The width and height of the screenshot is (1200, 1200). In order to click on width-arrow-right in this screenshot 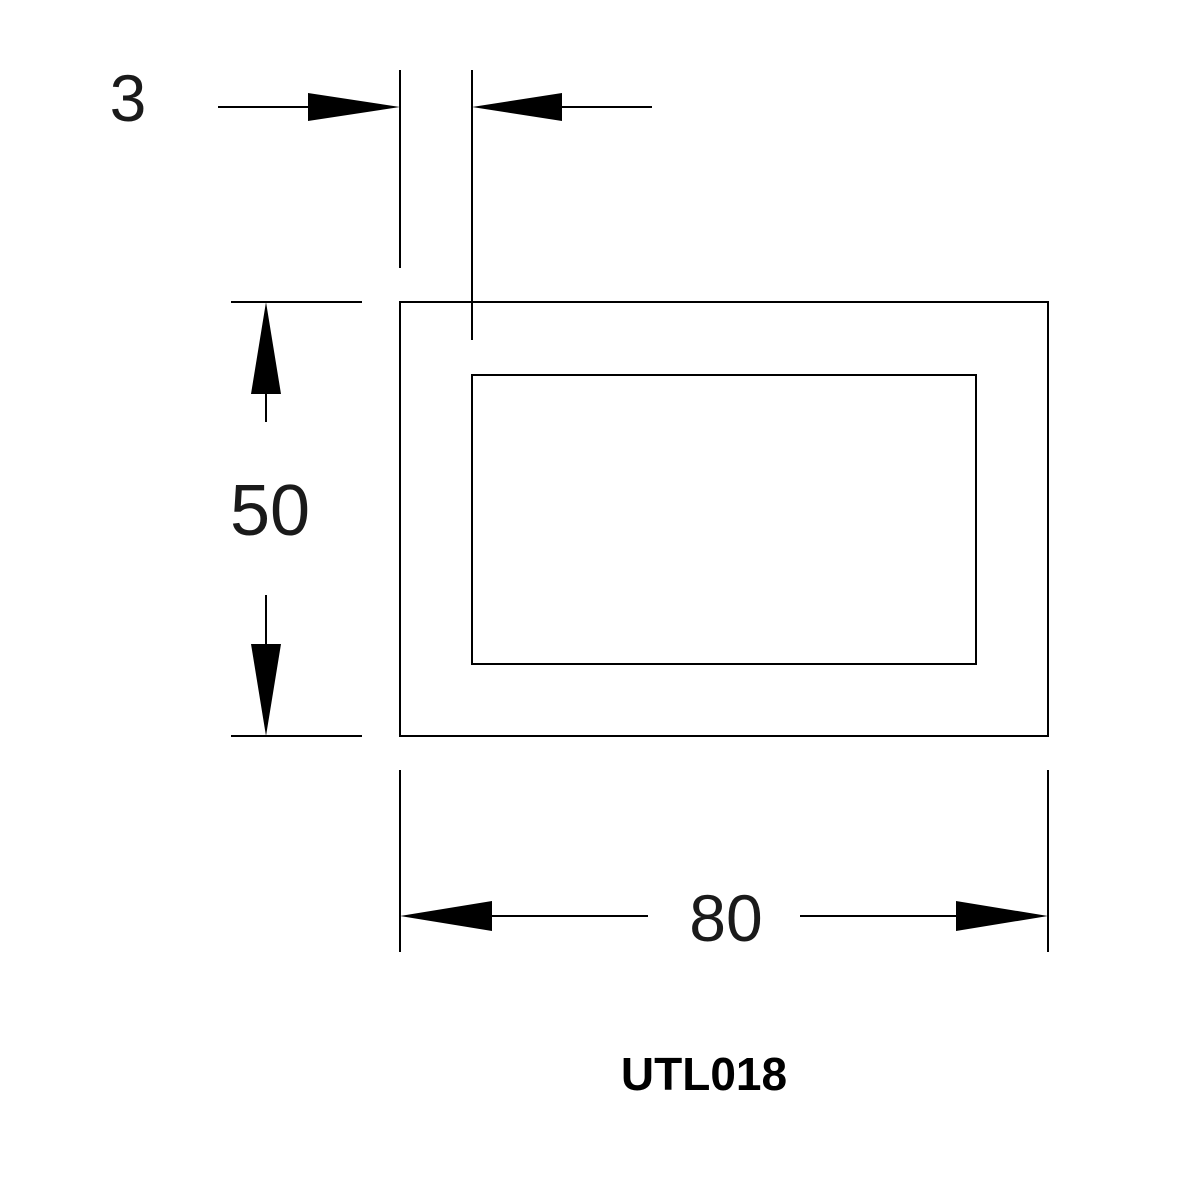, I will do `click(1002, 916)`.